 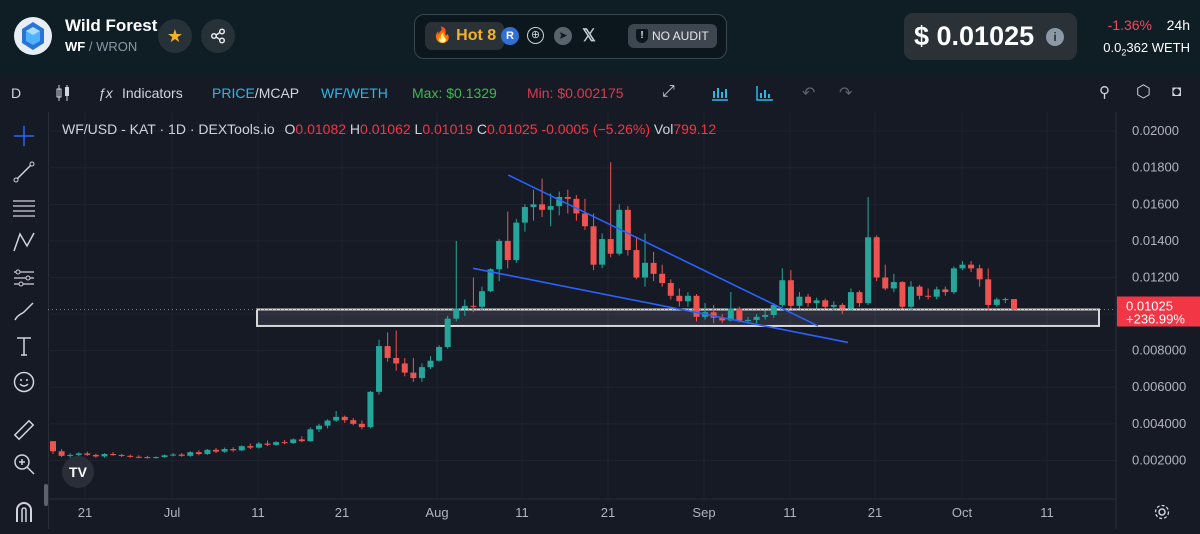 What do you see at coordinates (1177, 91) in the screenshot?
I see `camera-icon: ◘` at bounding box center [1177, 91].